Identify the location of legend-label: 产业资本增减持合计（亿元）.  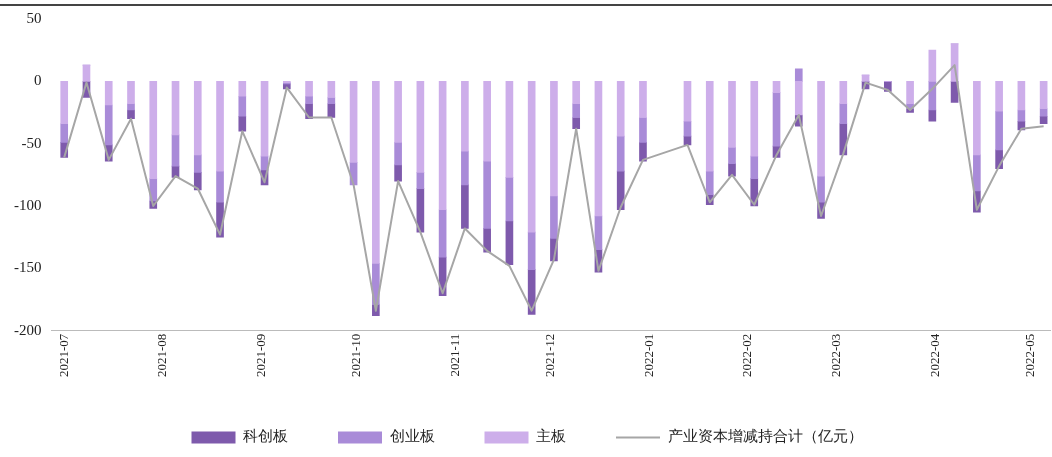
(765, 436).